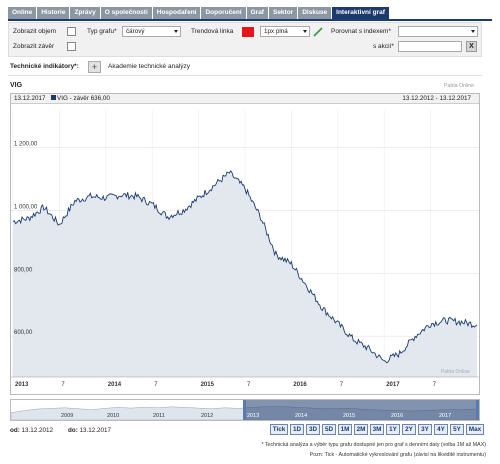 The width and height of the screenshot is (500, 464). Describe the element at coordinates (297, 429) in the screenshot. I see `range-button-1d: 1D` at that location.